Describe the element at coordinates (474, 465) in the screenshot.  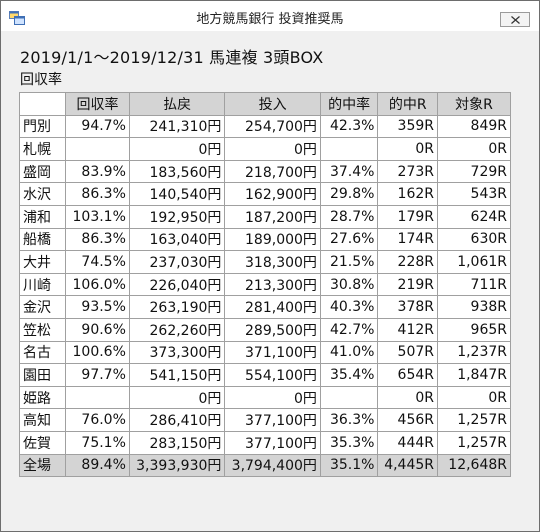
I see `target-races-cell: 12,648R` at that location.